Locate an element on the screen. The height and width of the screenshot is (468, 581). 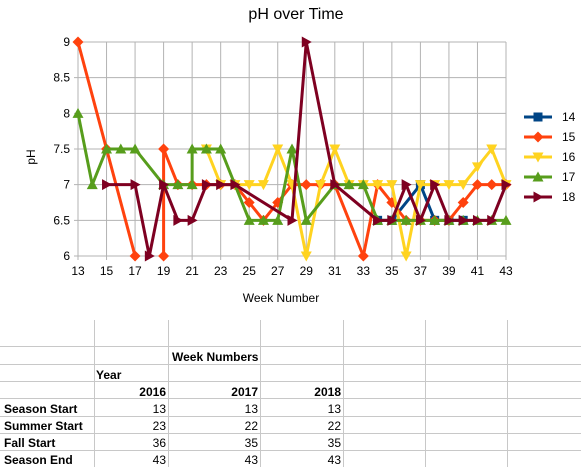
x-tick-label: 27 is located at coordinates (278, 271).